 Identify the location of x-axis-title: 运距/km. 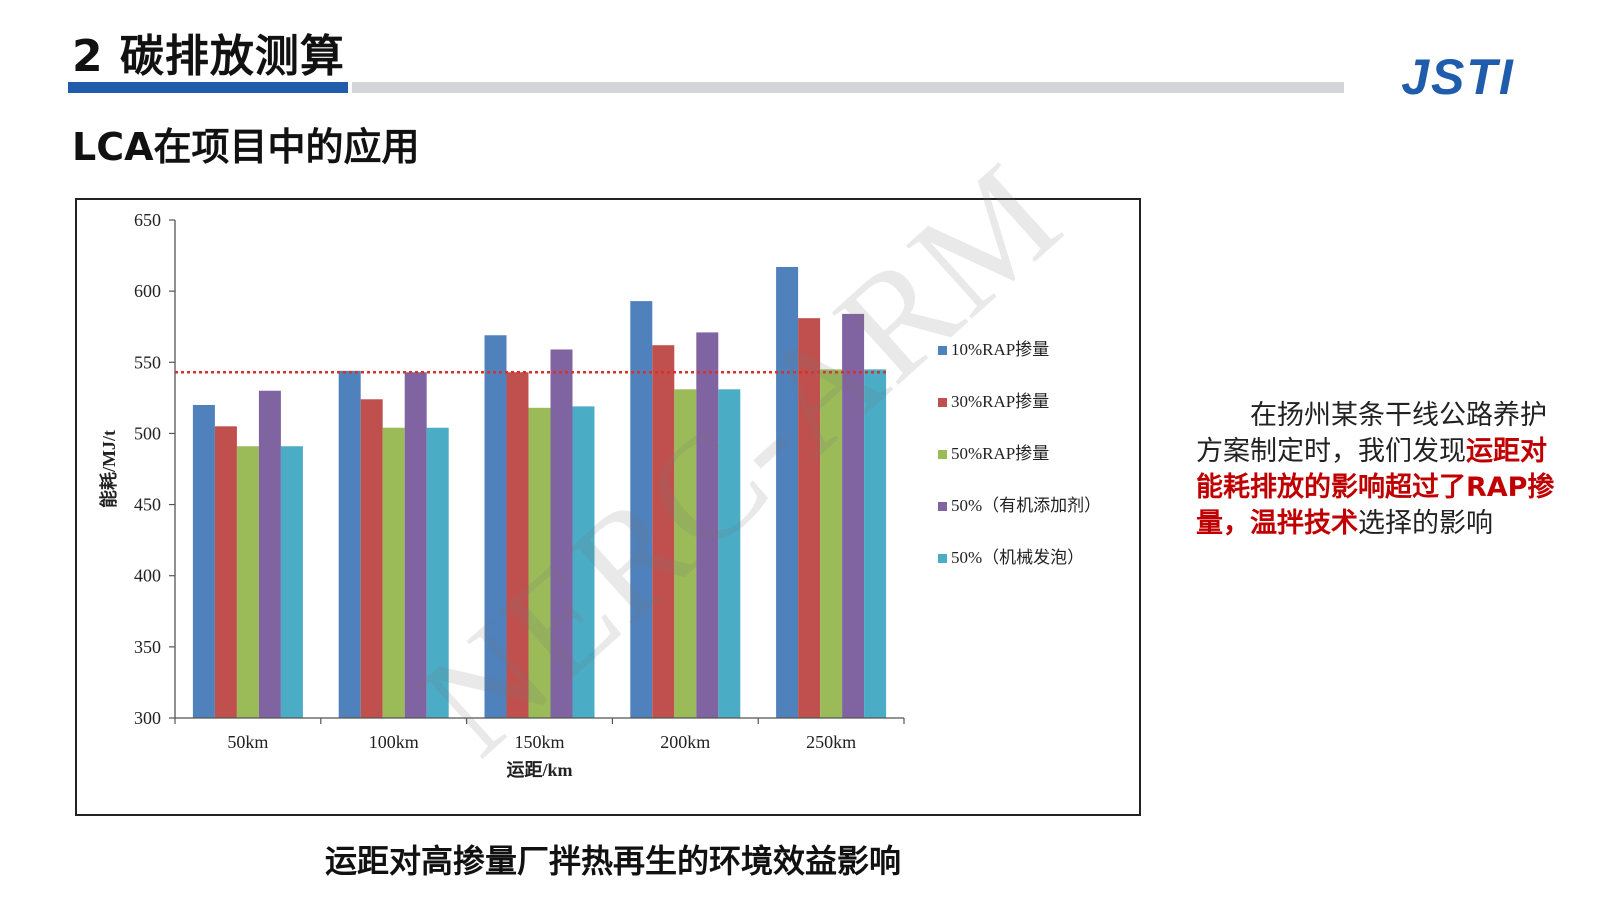
(539, 770).